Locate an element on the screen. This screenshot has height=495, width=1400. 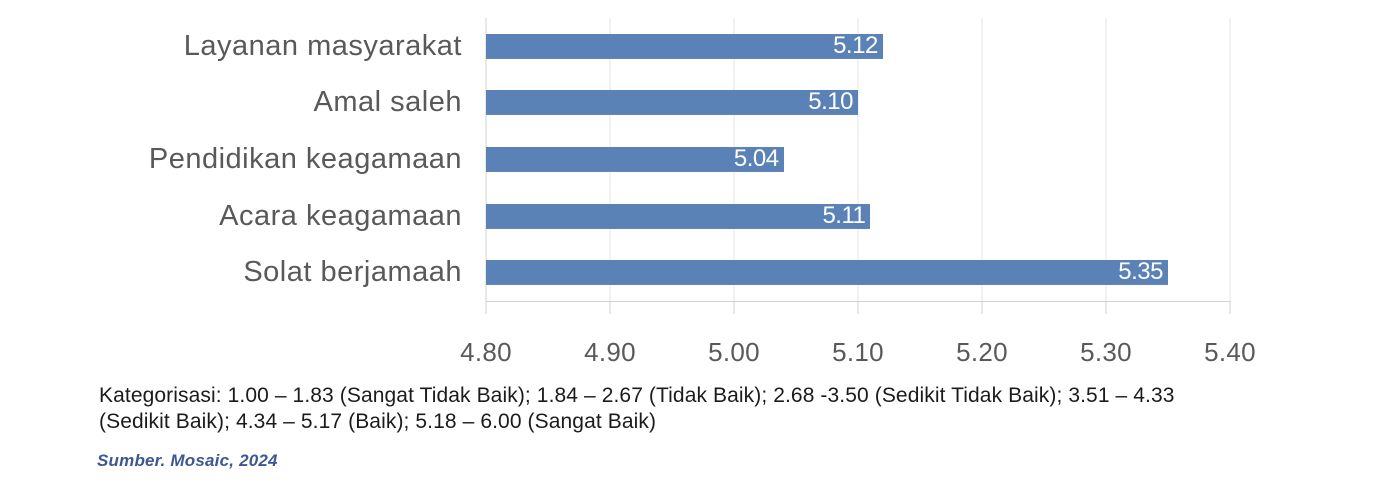
category-label: Amal saleh is located at coordinates (387, 102).